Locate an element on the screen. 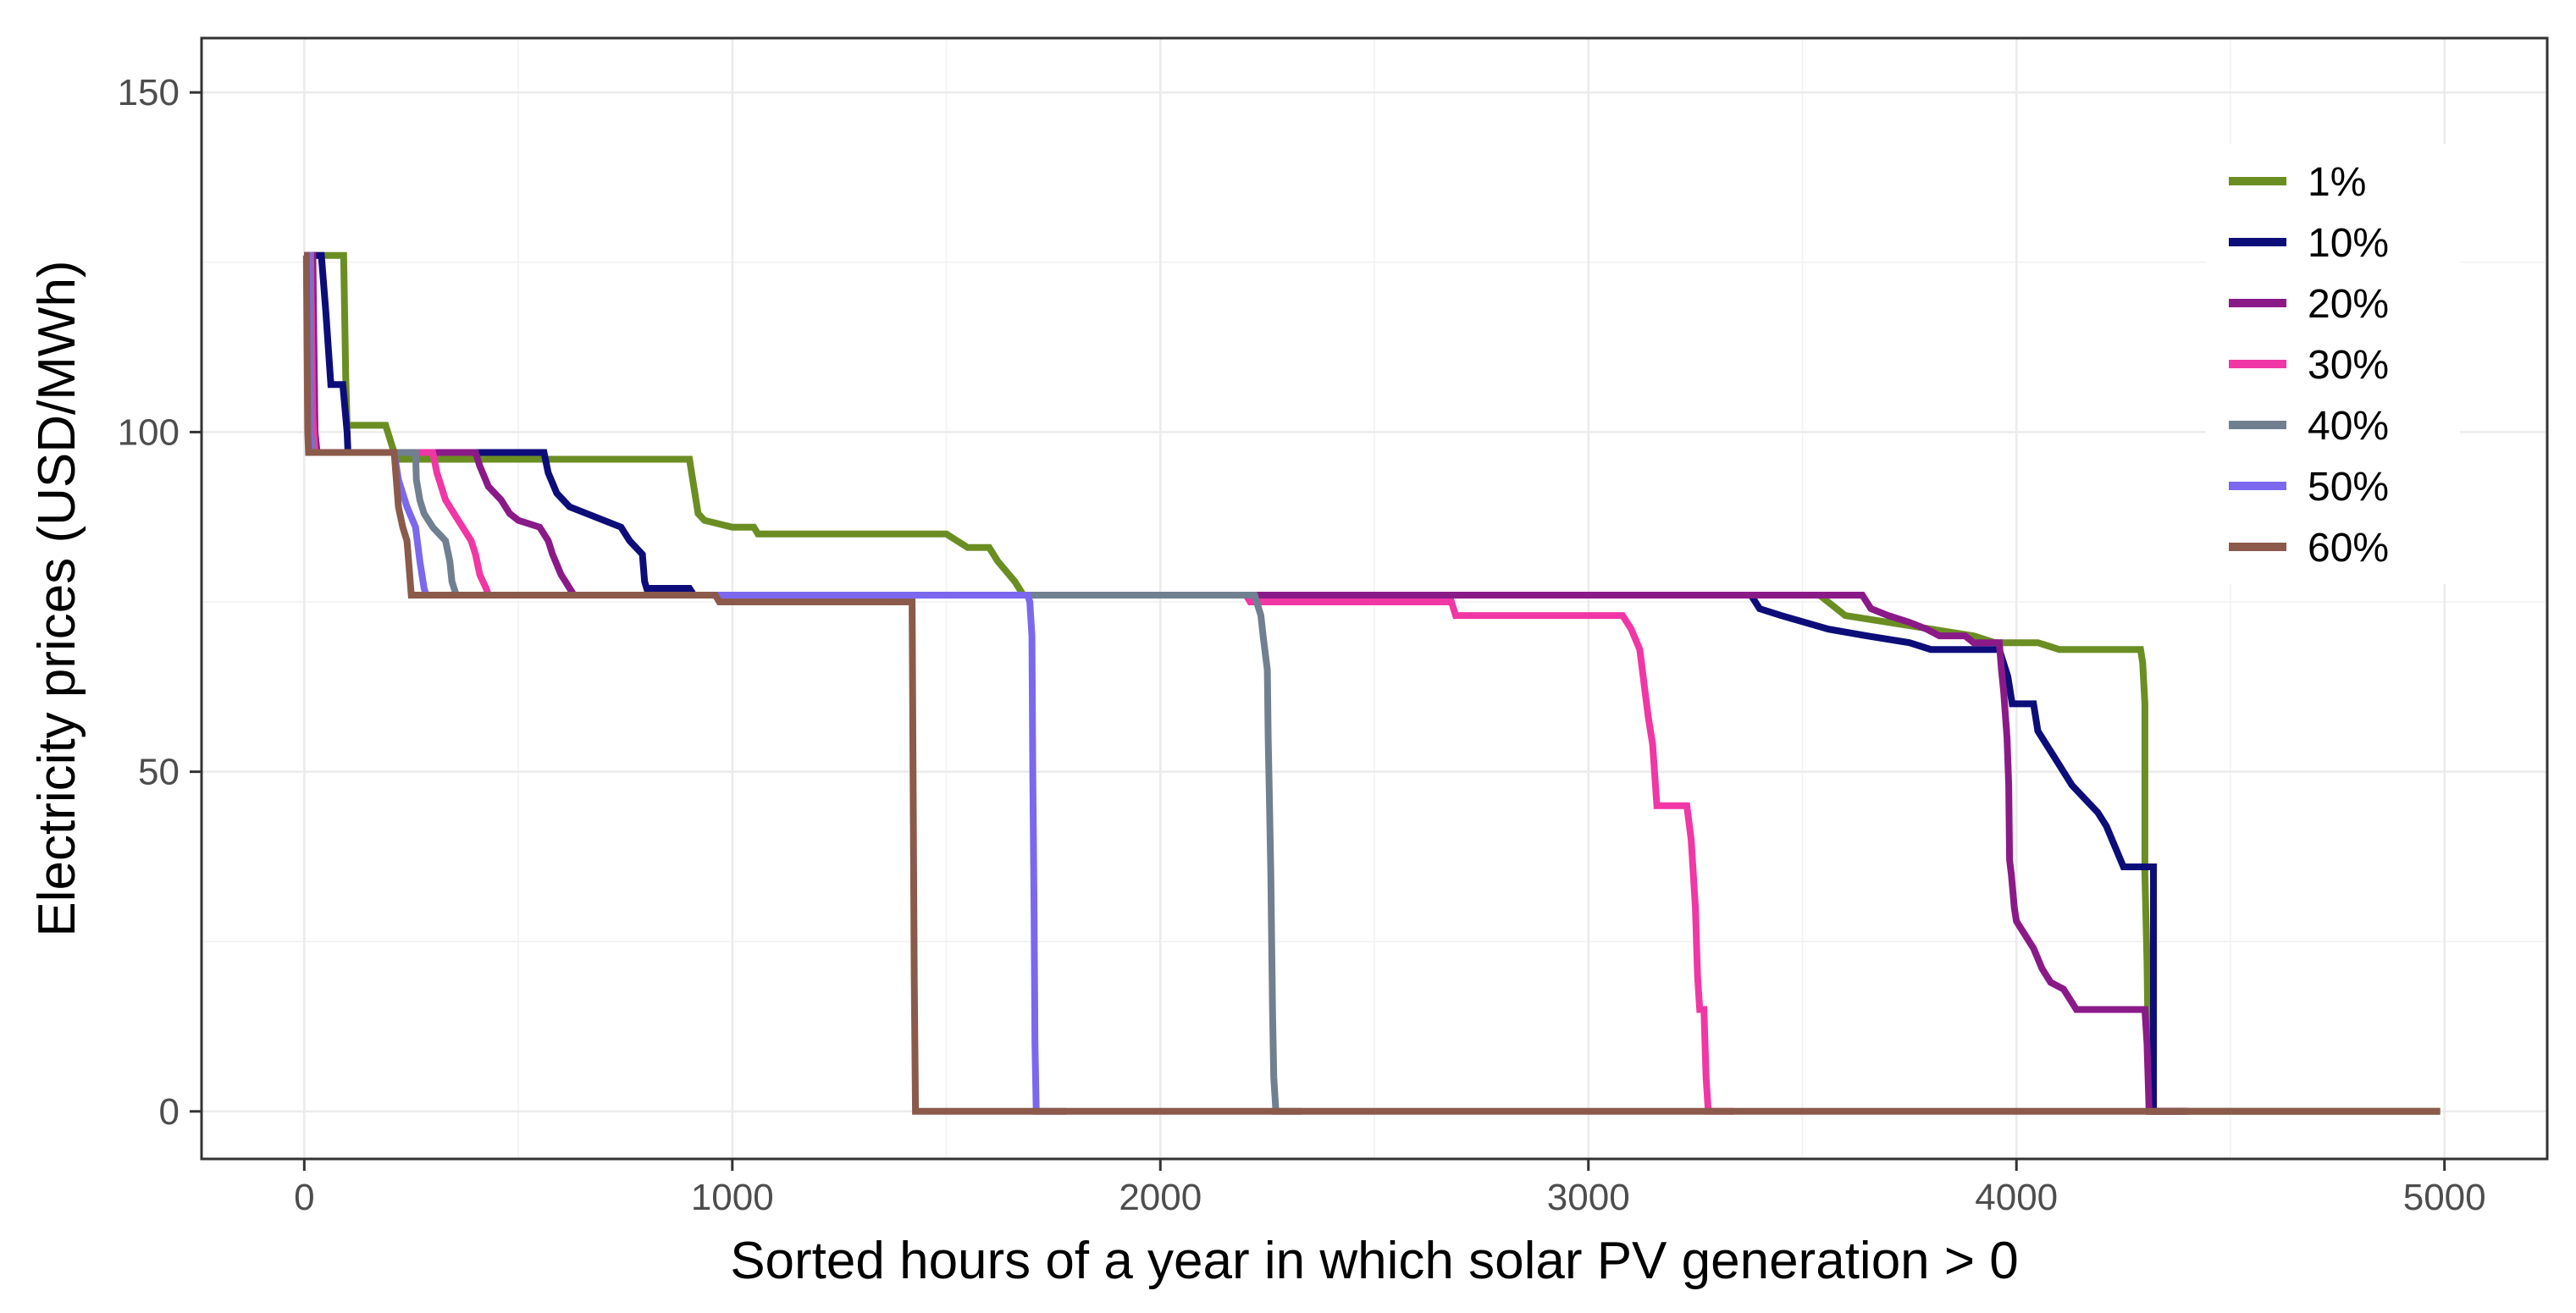  legend-label: 20% is located at coordinates (2348, 304).